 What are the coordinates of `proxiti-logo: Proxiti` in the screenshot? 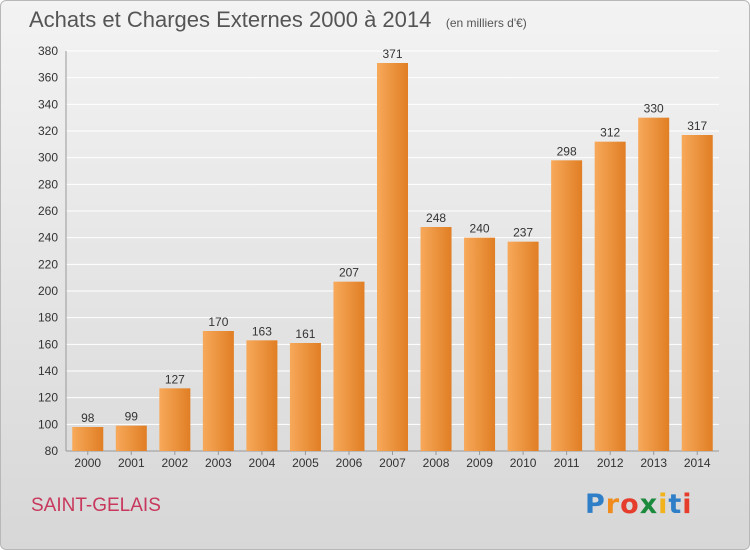 It's located at (639, 504).